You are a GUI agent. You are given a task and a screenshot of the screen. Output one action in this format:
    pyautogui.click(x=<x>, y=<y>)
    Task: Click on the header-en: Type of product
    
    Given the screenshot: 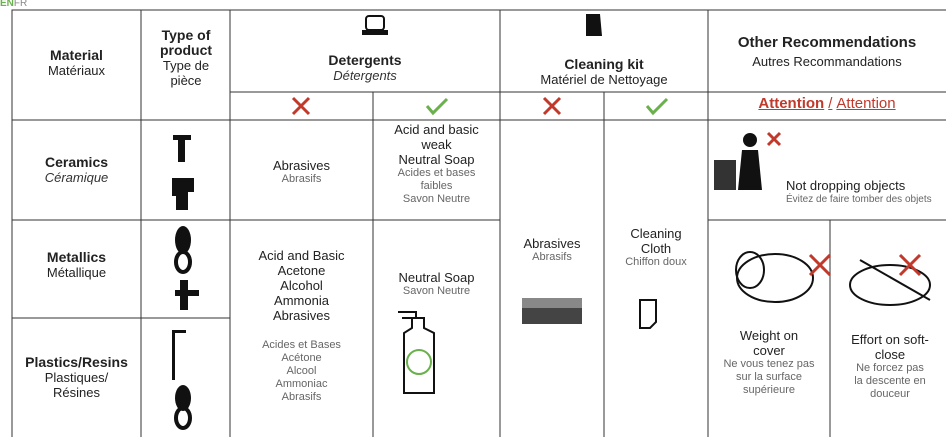 What is the action you would take?
    pyautogui.click(x=186, y=42)
    